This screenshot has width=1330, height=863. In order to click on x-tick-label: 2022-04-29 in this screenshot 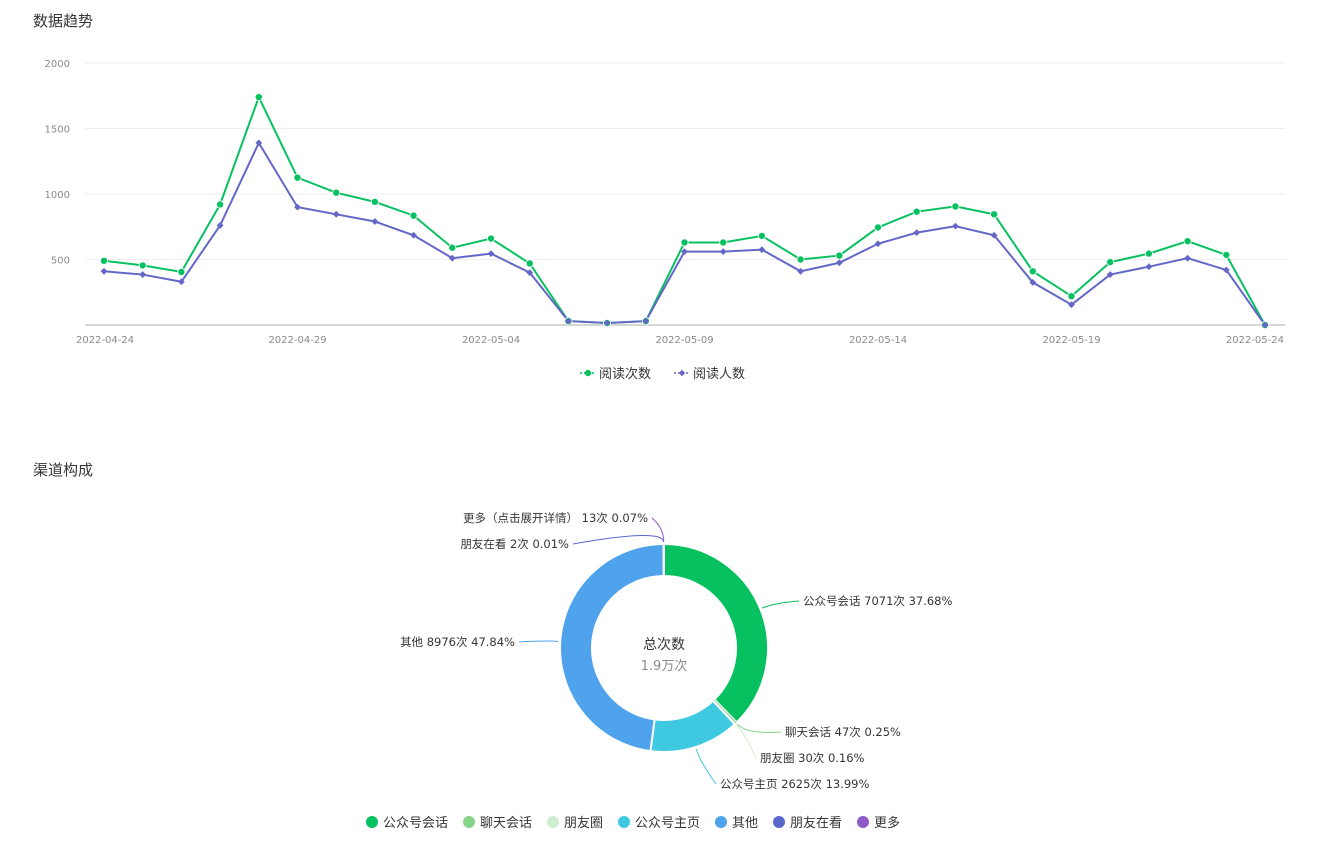, I will do `click(297, 340)`.